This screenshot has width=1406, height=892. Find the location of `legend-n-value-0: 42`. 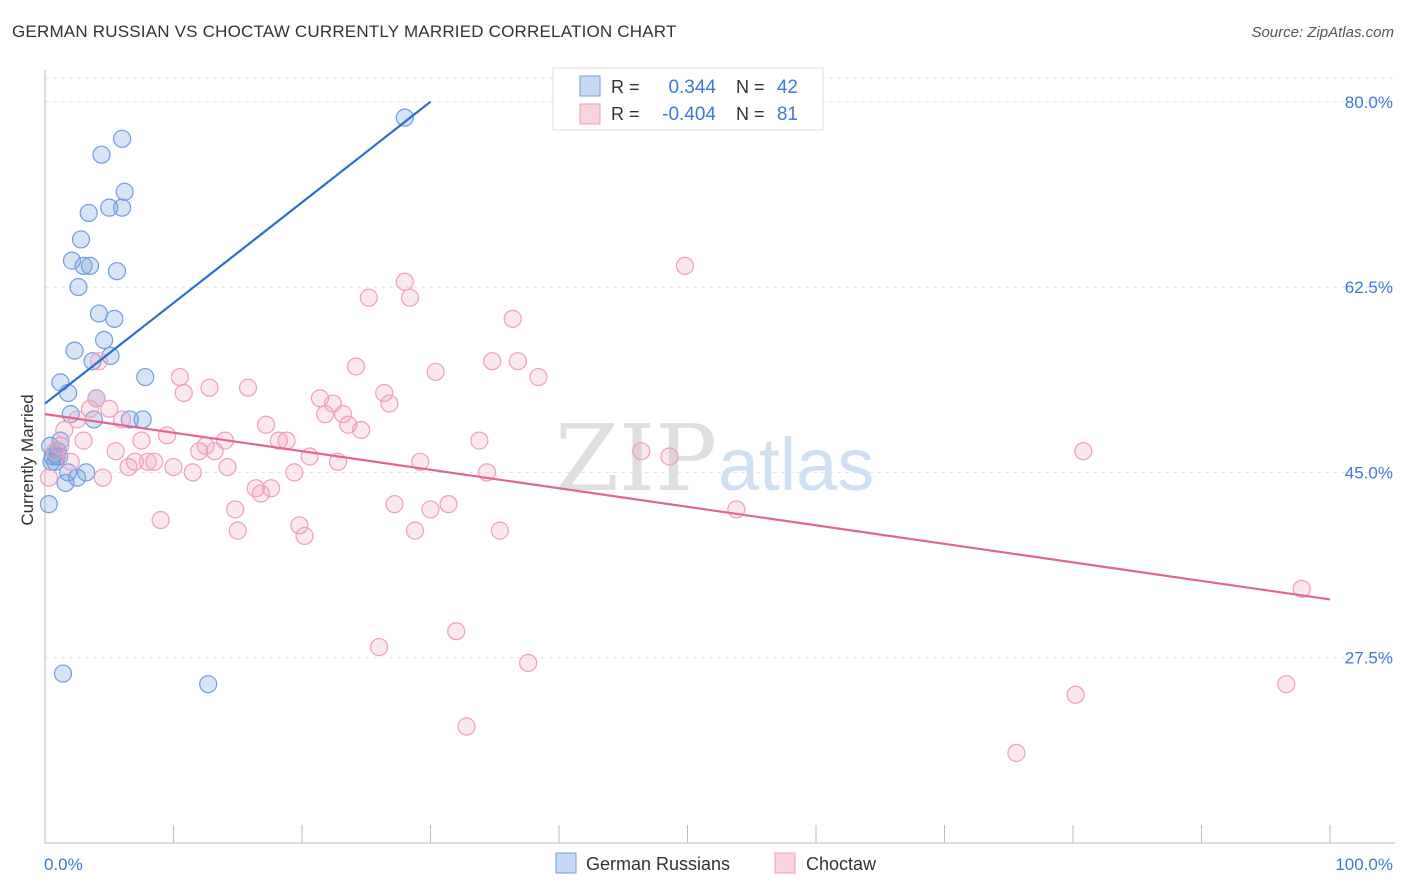

legend-n-value-0: 42 is located at coordinates (787, 87).